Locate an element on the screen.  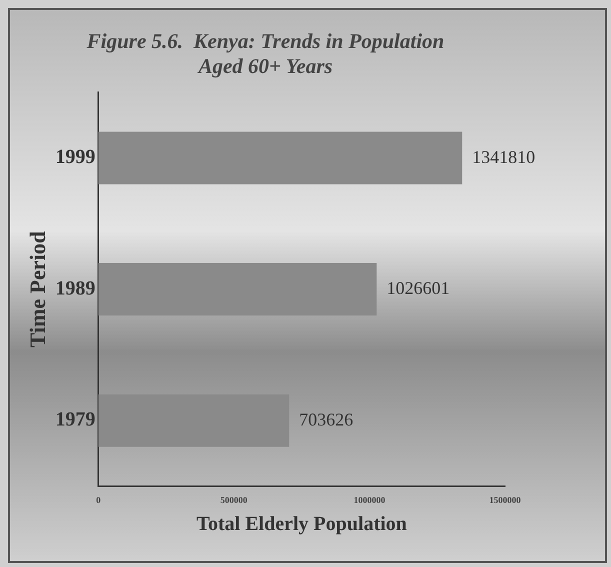
data-label: 1341810 is located at coordinates (504, 156).